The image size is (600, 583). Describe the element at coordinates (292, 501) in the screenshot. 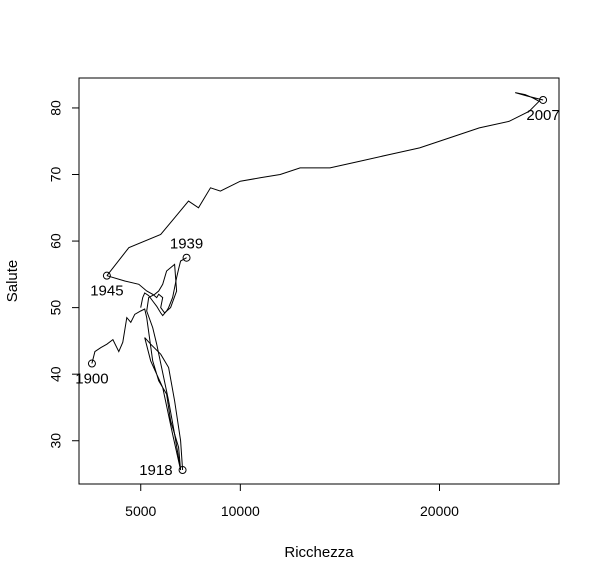

I see `x-axis: 5000 10000 20000` at that location.